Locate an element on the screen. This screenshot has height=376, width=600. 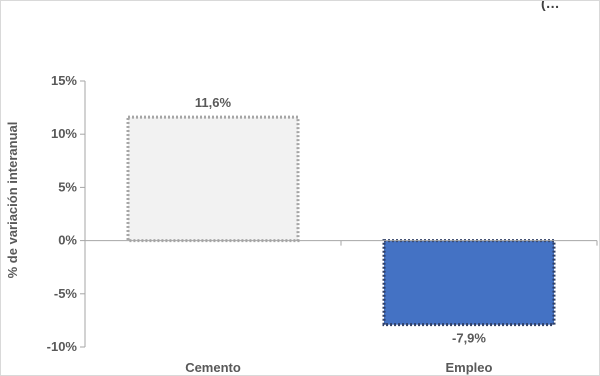
y-tick-label: 0% is located at coordinates (67, 240).